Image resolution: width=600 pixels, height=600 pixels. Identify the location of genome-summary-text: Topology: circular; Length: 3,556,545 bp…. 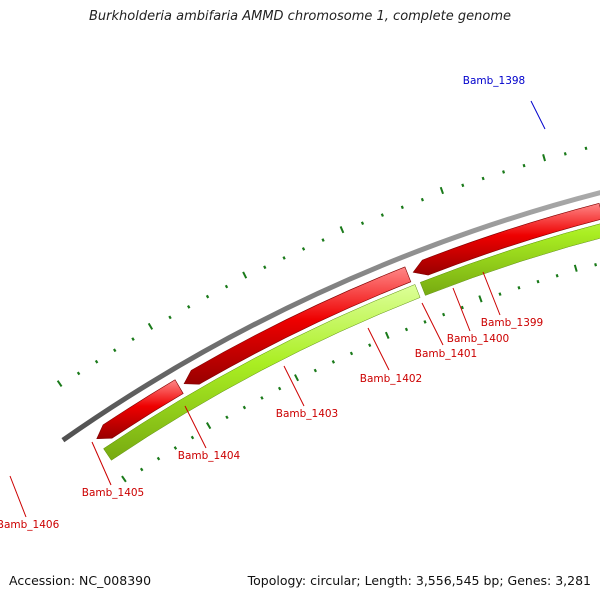
(419, 580).